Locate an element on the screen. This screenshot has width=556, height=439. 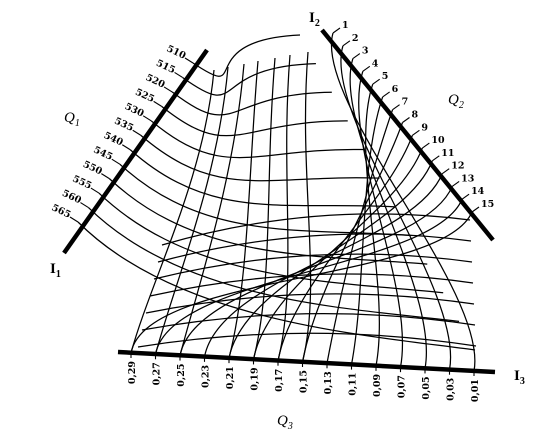
tick-label-I1: 525 is located at coordinates (144, 96).